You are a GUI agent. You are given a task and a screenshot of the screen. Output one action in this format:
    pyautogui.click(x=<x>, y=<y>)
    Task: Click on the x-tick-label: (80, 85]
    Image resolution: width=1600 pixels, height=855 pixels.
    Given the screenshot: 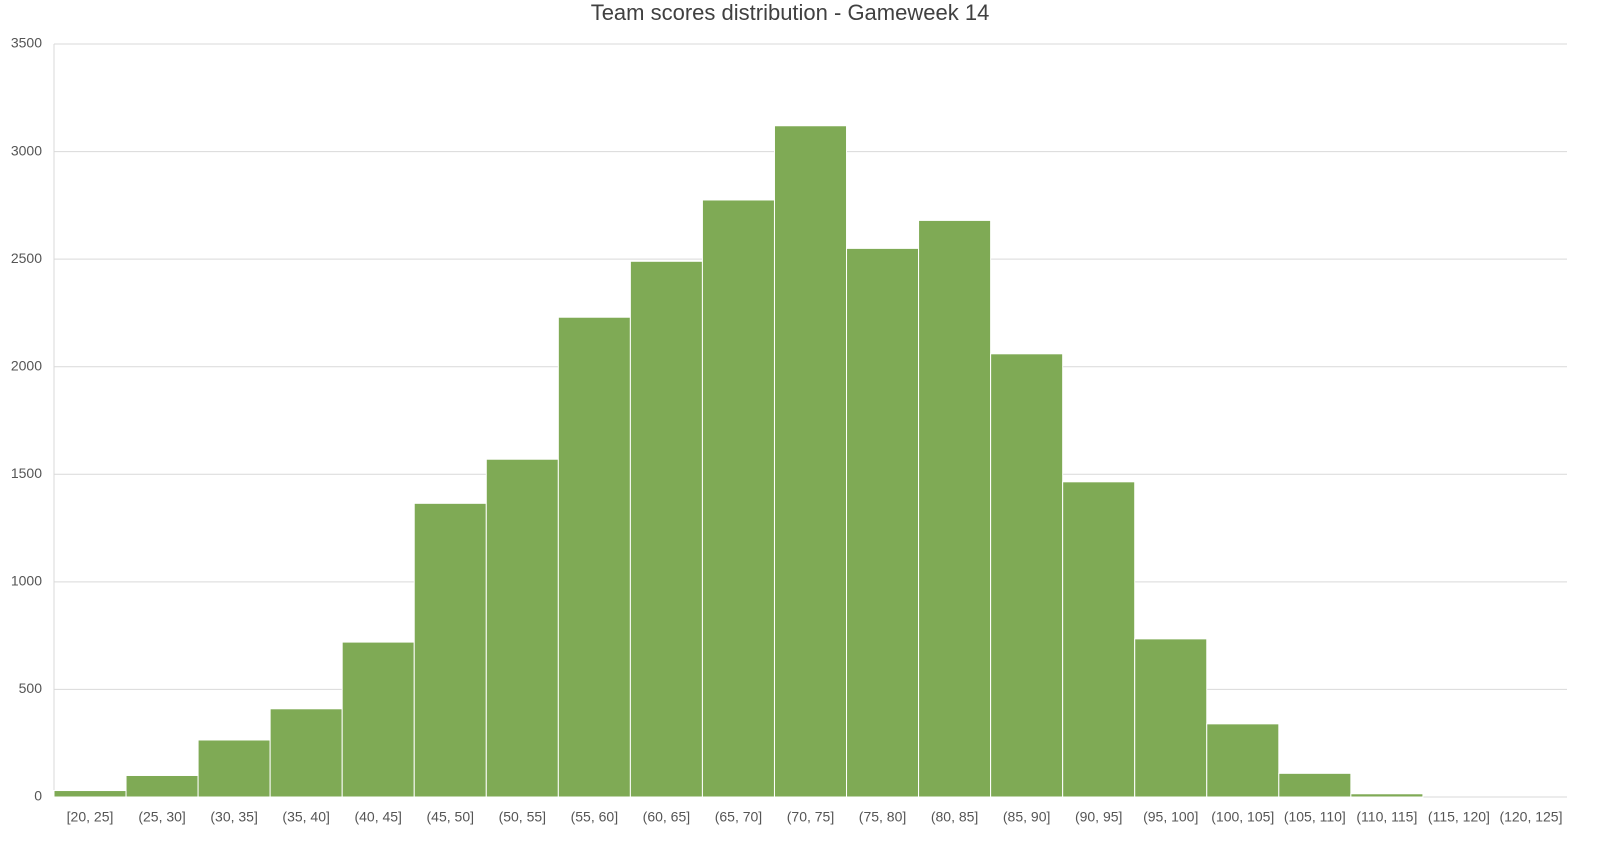 What is the action you would take?
    pyautogui.click(x=954, y=817)
    